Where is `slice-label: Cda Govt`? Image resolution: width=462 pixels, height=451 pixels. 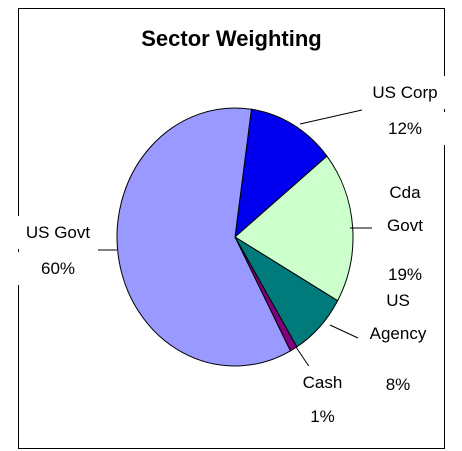
slice-label: Cda Govt is located at coordinates (405, 209).